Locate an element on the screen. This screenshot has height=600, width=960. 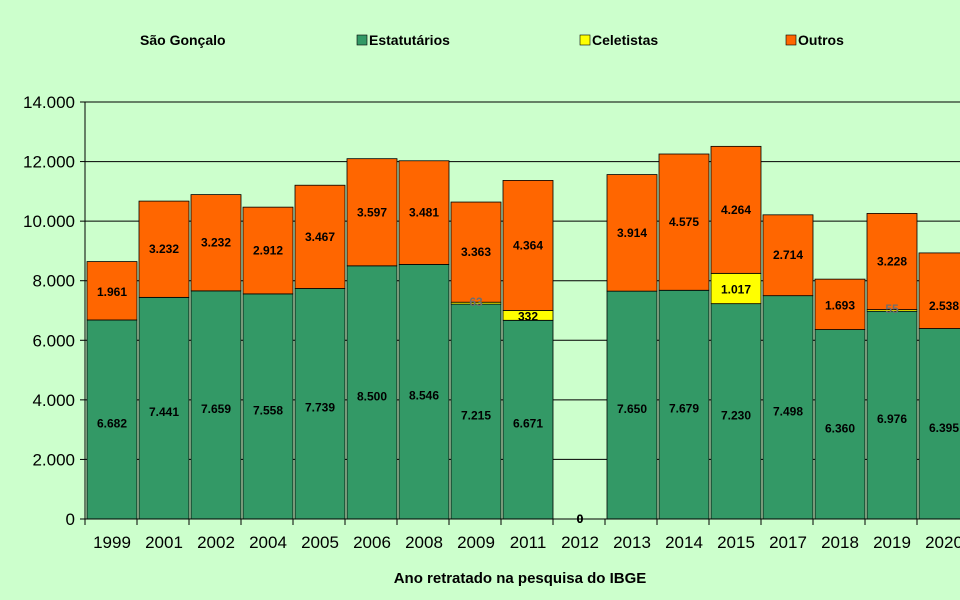
x-tick-label: 1999 is located at coordinates (112, 542).